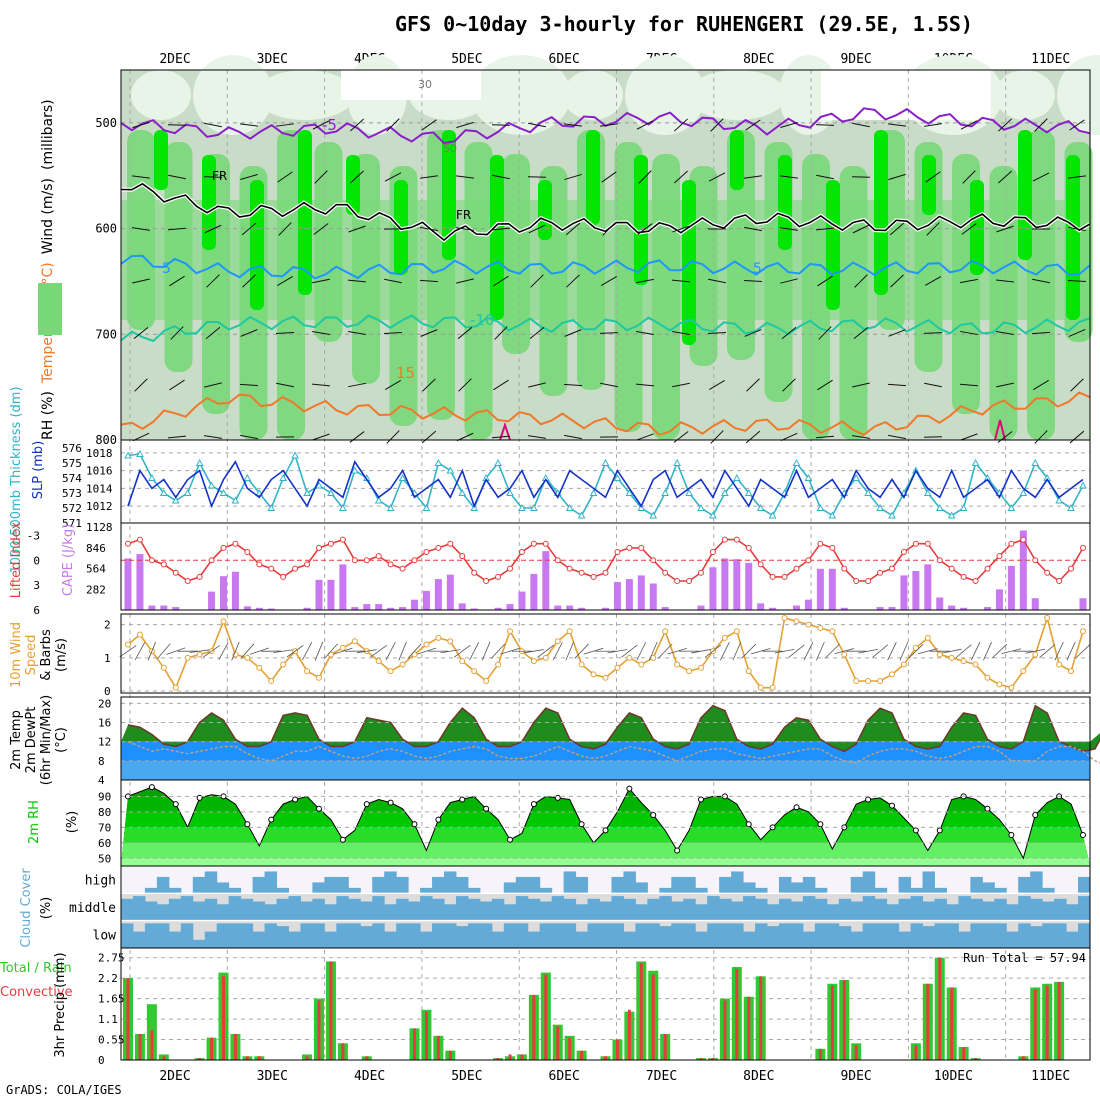 Image resolution: width=1100 pixels, height=1100 pixels. What do you see at coordinates (36, 610) in the screenshot?
I see `li-tick-label: 6` at bounding box center [36, 610].